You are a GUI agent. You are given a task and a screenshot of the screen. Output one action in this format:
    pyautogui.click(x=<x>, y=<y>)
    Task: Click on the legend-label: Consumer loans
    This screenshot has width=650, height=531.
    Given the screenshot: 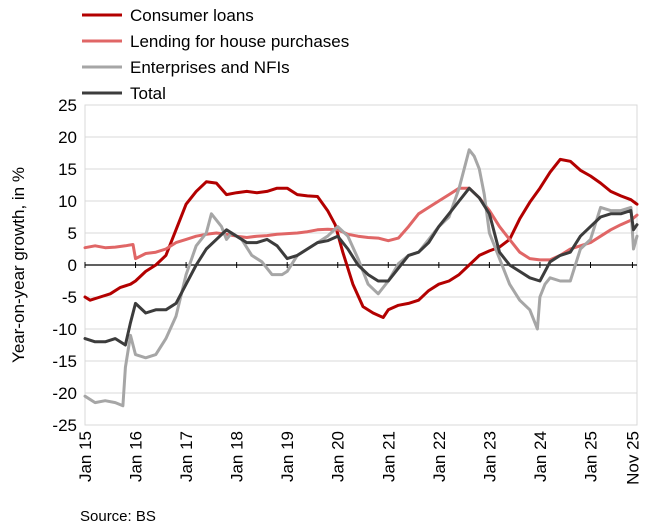 What is the action you would take?
    pyautogui.click(x=192, y=15)
    